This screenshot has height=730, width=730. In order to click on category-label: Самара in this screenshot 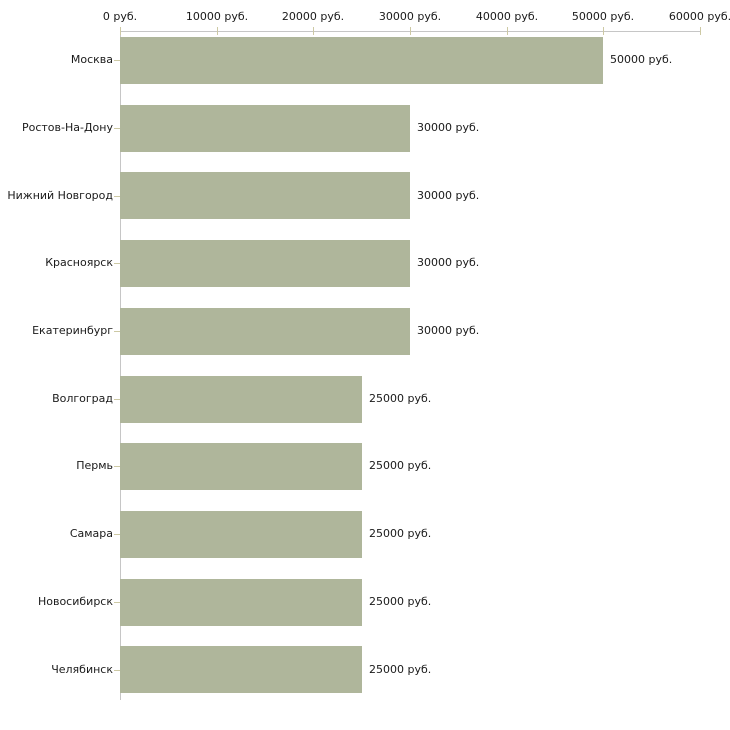, I will do `click(91, 533)`.